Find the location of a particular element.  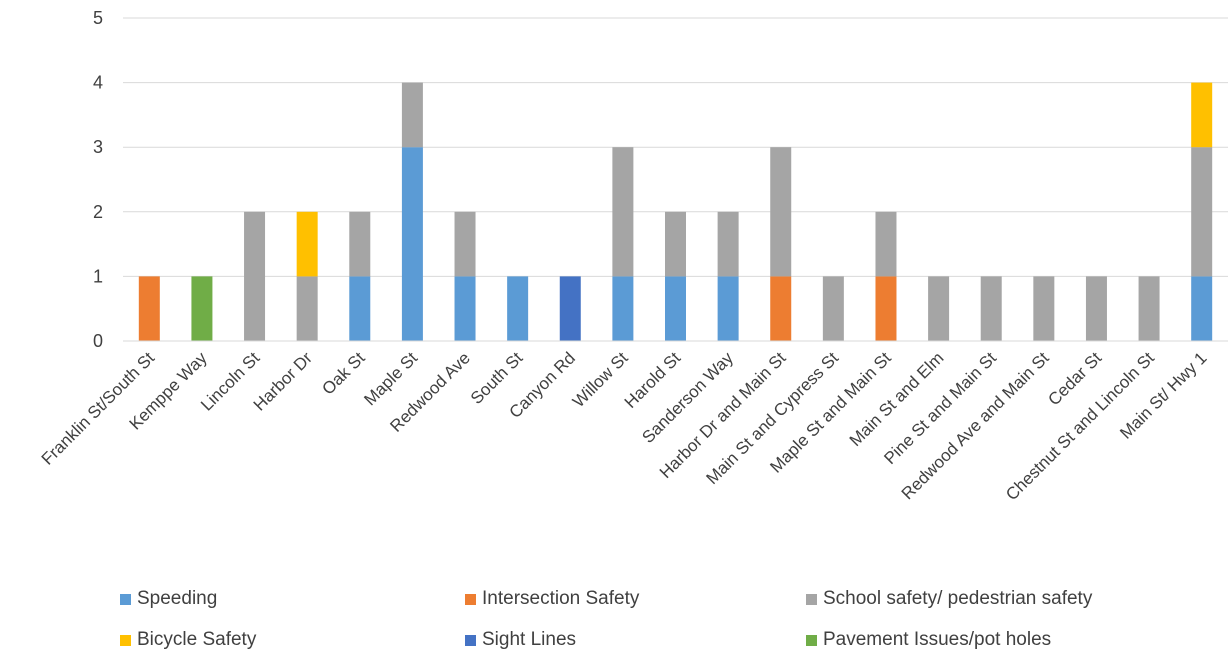

legend-item: Pavement Issues/pot holes is located at coordinates (928, 640).